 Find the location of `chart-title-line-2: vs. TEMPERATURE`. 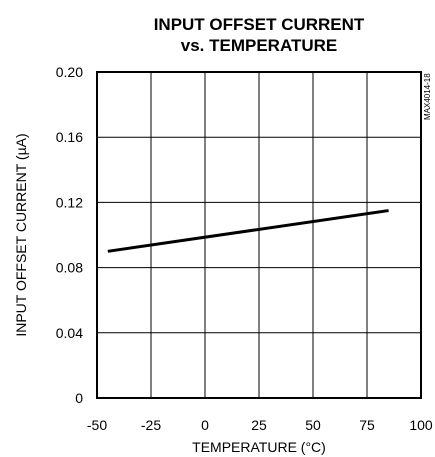

chart-title-line-2: vs. TEMPERATURE is located at coordinates (259, 45).